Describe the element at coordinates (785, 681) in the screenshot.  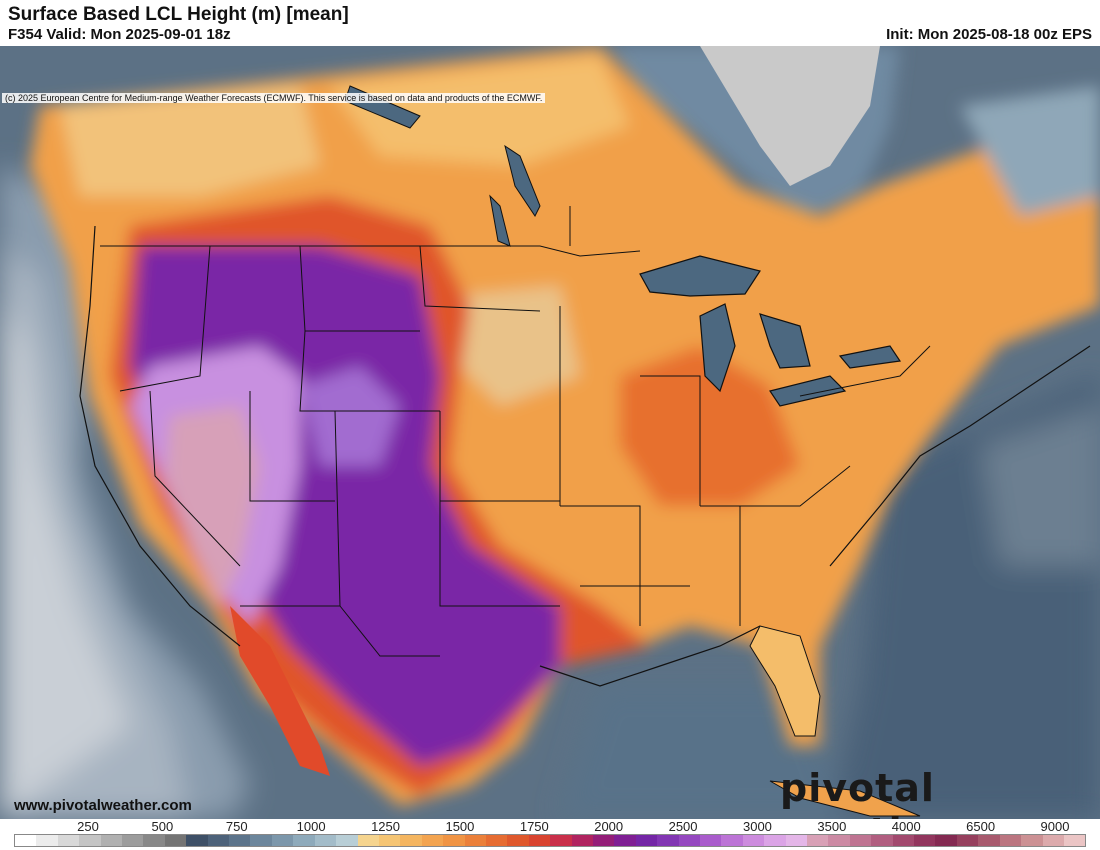
I see `florida-peninsula` at that location.